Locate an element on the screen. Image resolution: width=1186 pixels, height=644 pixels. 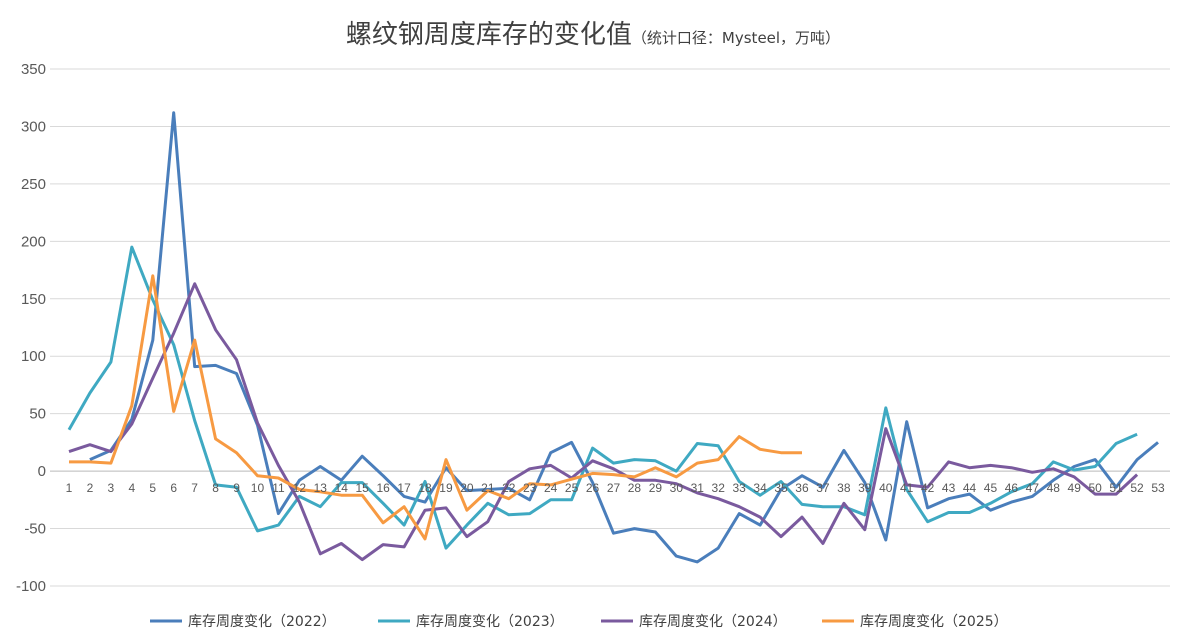
chart-title: 螺纹钢周度库存的变化值（统计口径：Mysteel，万吨） is located at coordinates (593, 32).